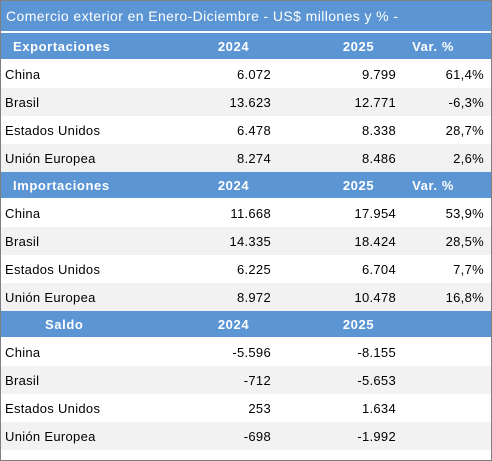 This screenshot has width=492, height=461. I want to click on value-2024-cell: 11.668, so click(250, 213).